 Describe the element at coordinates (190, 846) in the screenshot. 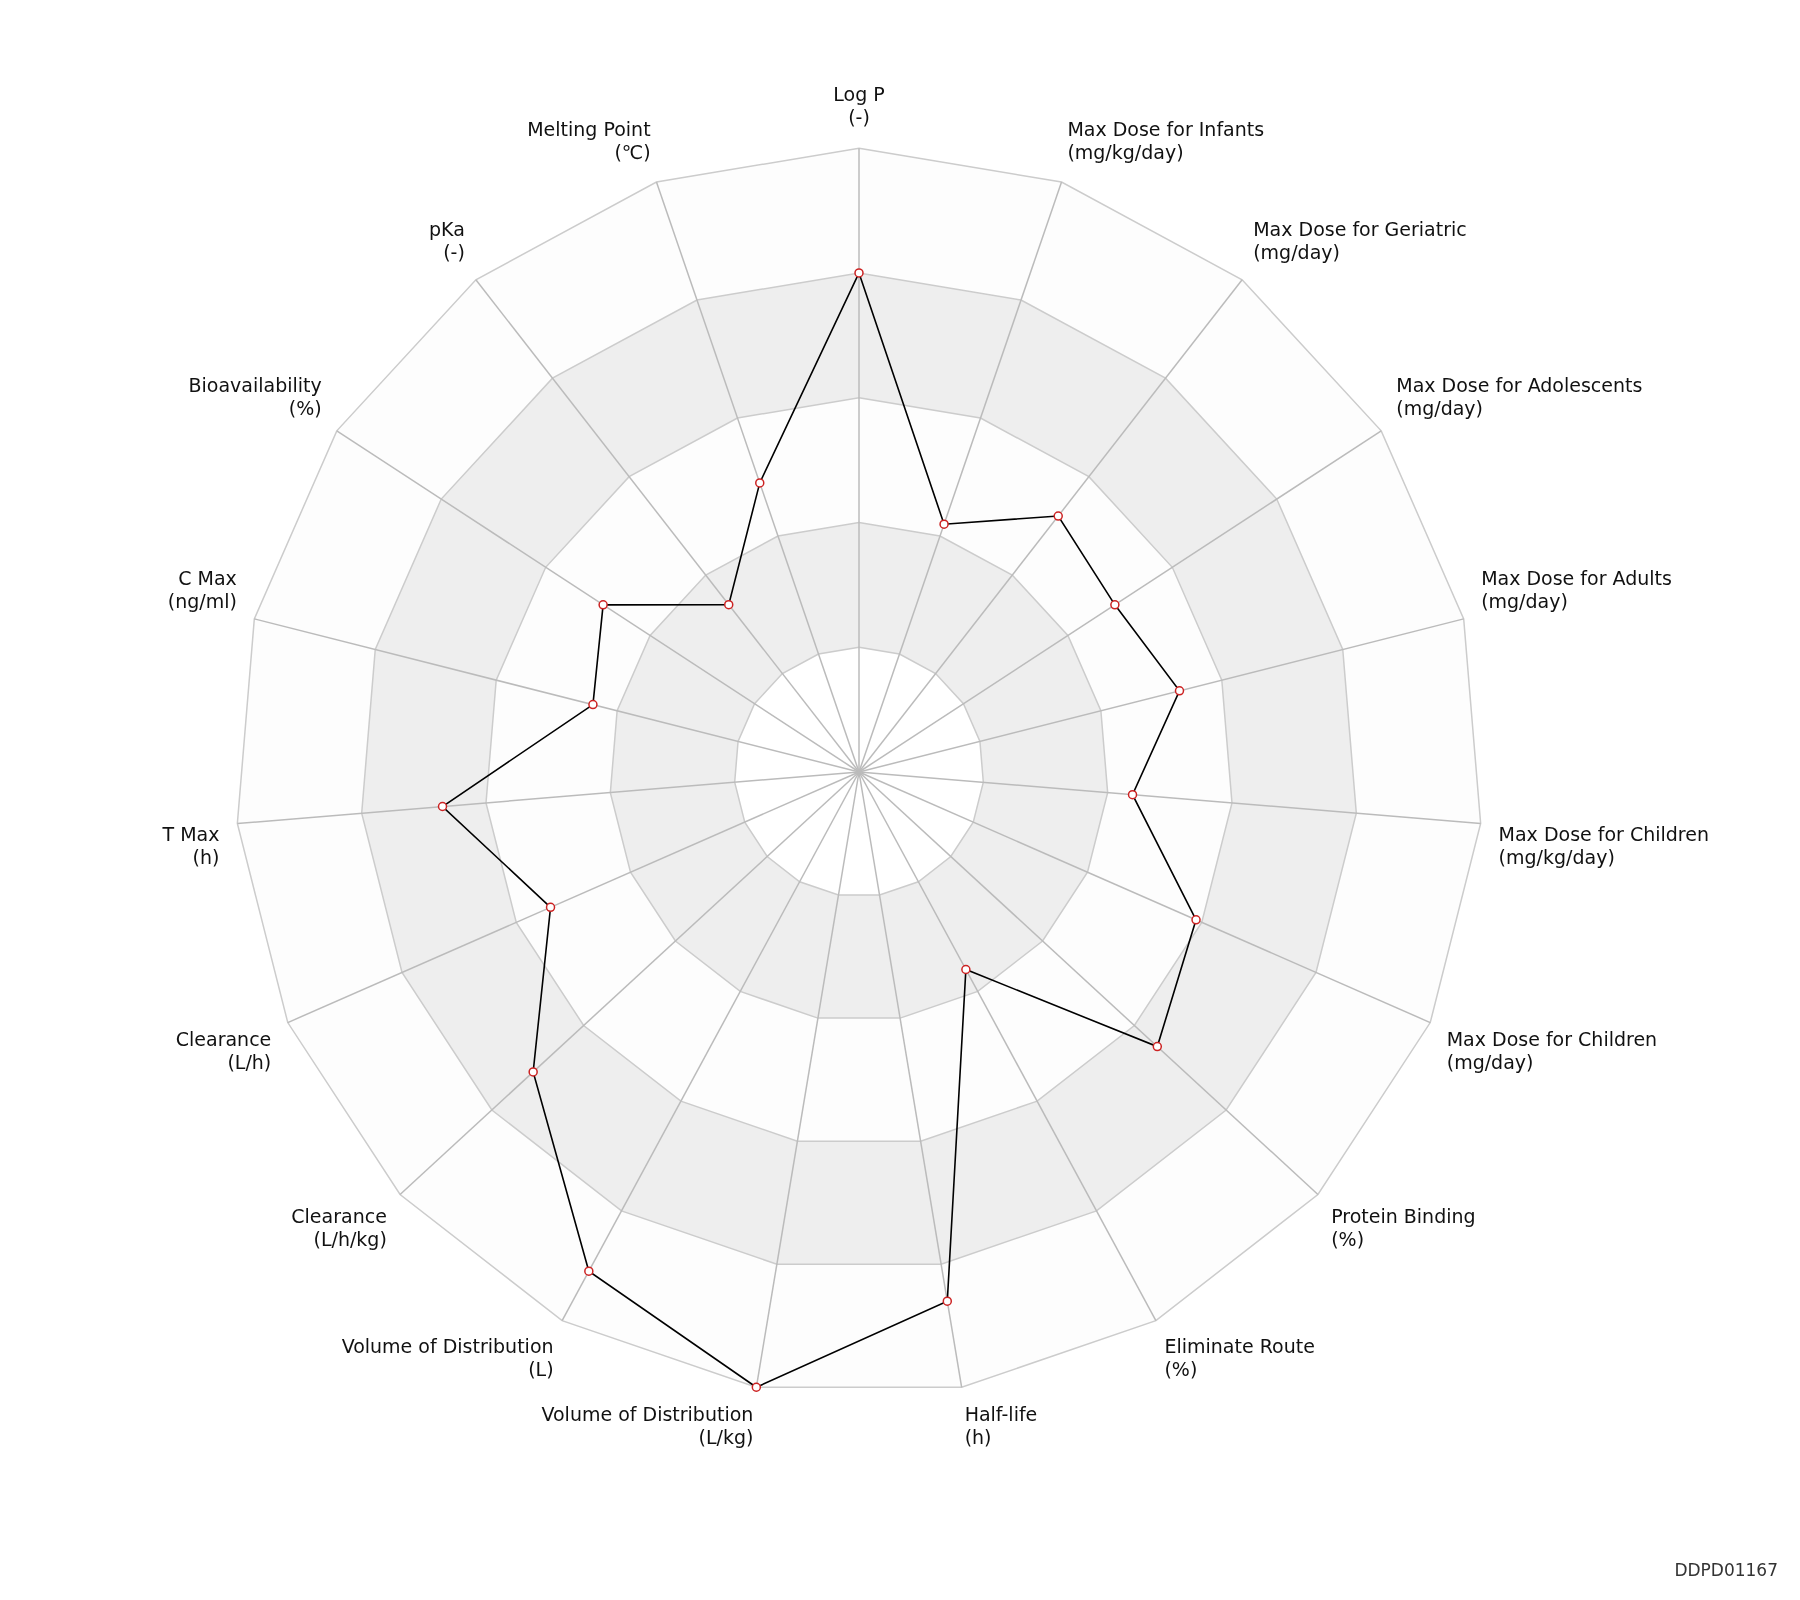

I see `spoke-label: T Max (h)` at that location.